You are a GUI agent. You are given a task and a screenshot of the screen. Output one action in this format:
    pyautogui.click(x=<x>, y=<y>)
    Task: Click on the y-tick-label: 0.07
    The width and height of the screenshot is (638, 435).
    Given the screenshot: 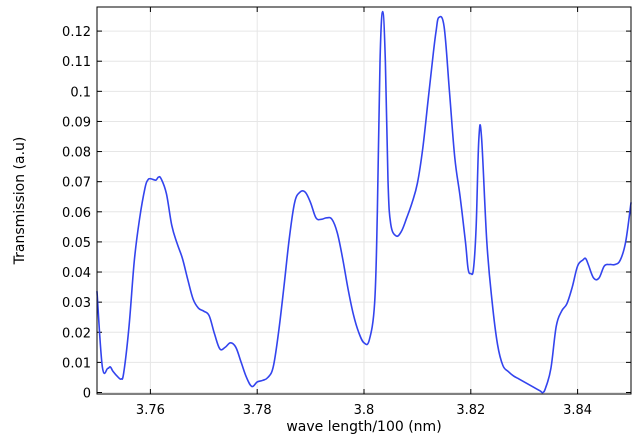 What is the action you would take?
    pyautogui.click(x=76, y=183)
    